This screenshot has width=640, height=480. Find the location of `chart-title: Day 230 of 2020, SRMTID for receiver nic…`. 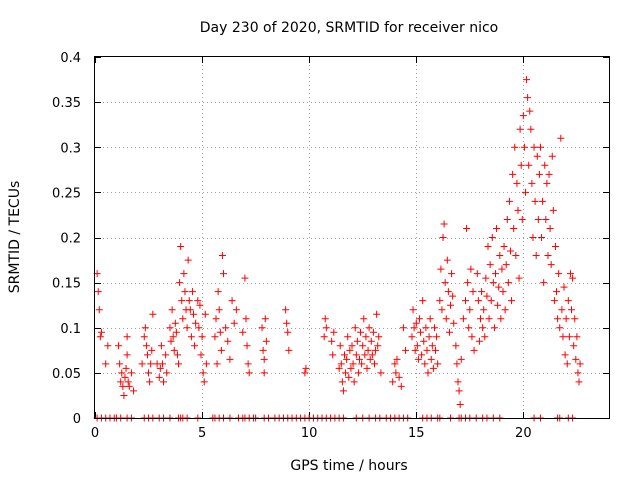

chart-title: Day 230 of 2020, SRMTID for receiver nic… is located at coordinates (349, 28).